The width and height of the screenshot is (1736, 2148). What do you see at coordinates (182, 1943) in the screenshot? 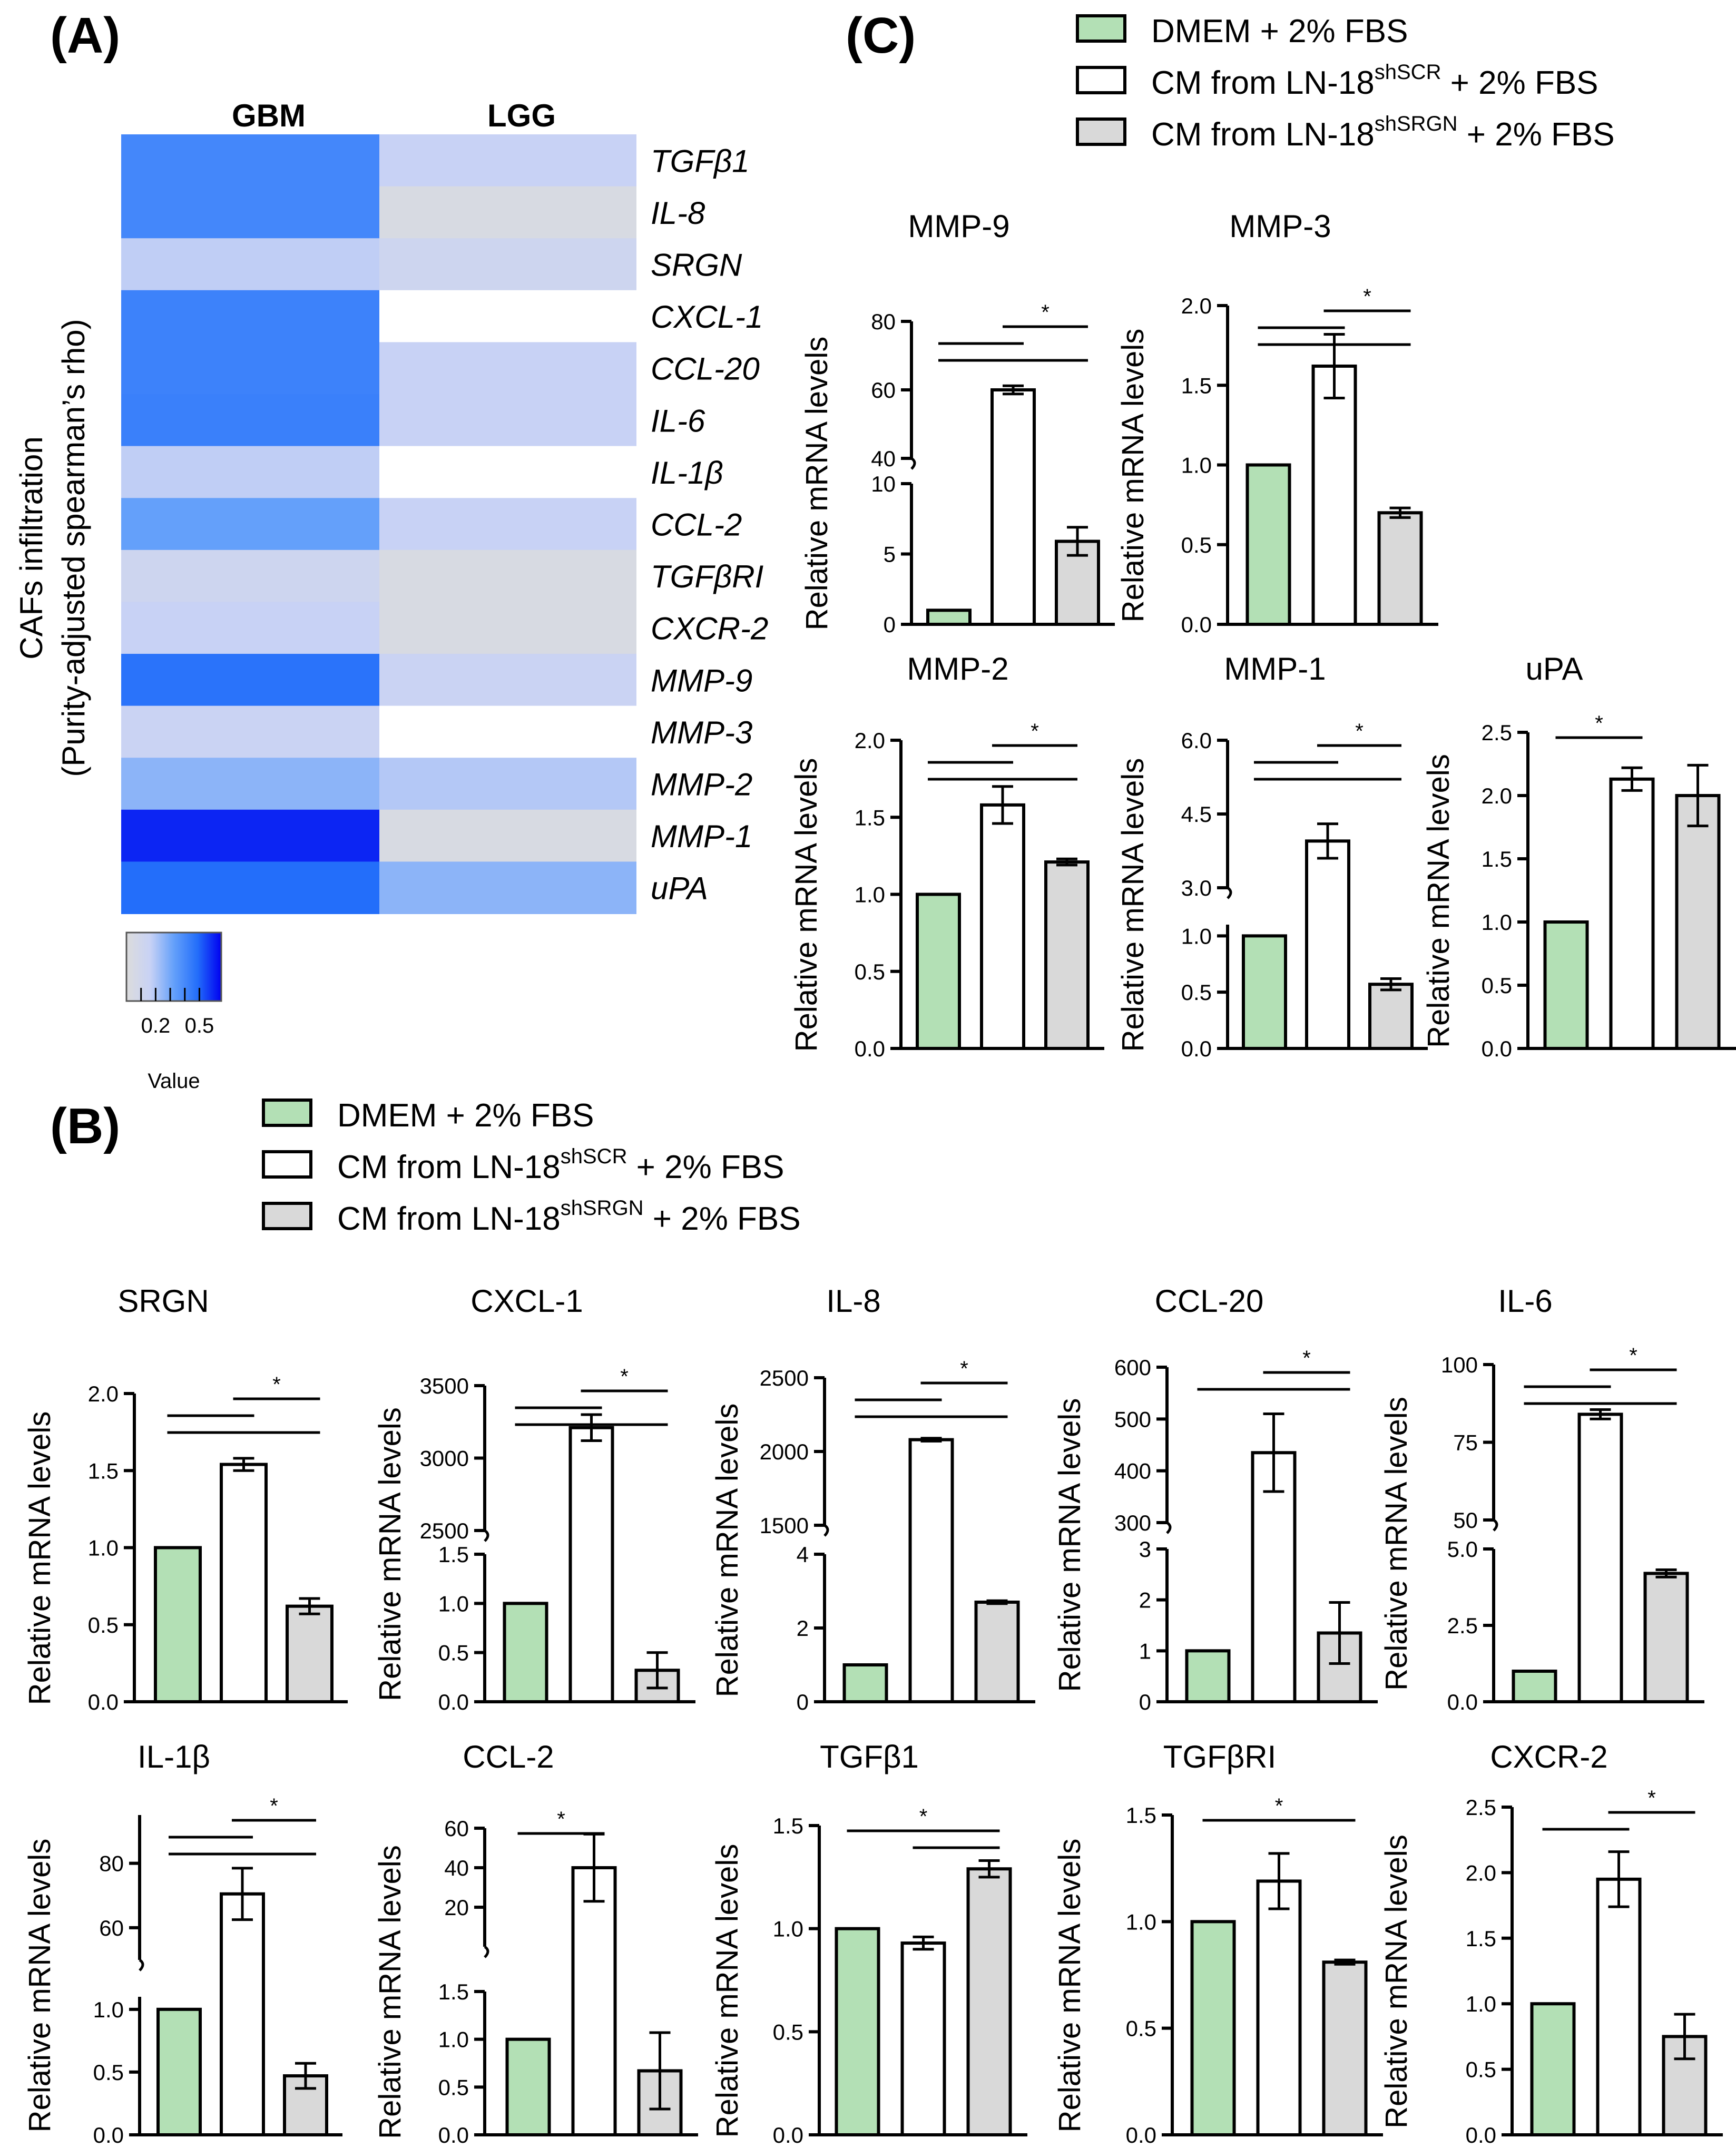
I see `chart-il1b: IL-1β Relative mRNA levels 60 80 0.0 0.5 1.0 *` at bounding box center [182, 1943].